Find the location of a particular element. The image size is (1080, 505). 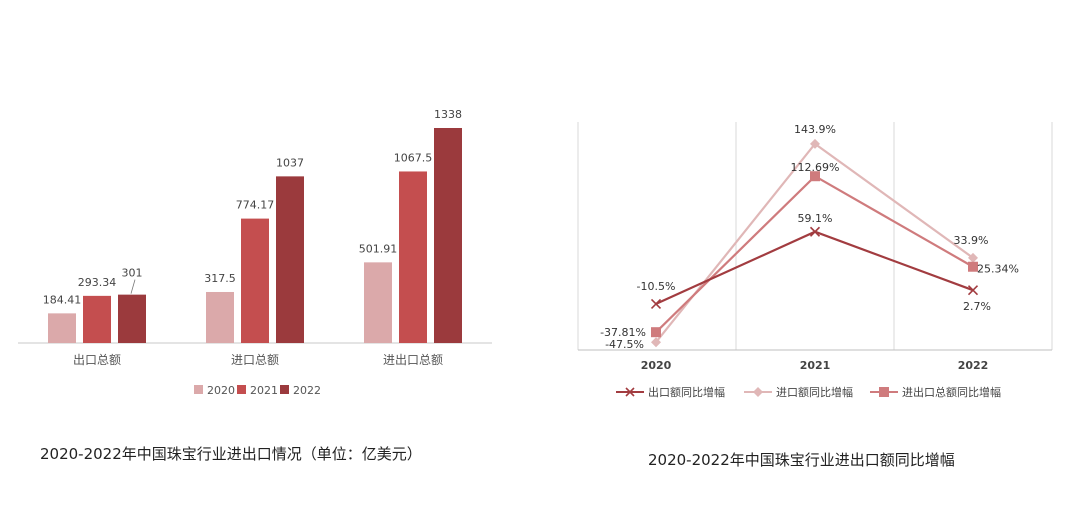

data-label: 317.5 is located at coordinates (220, 278).